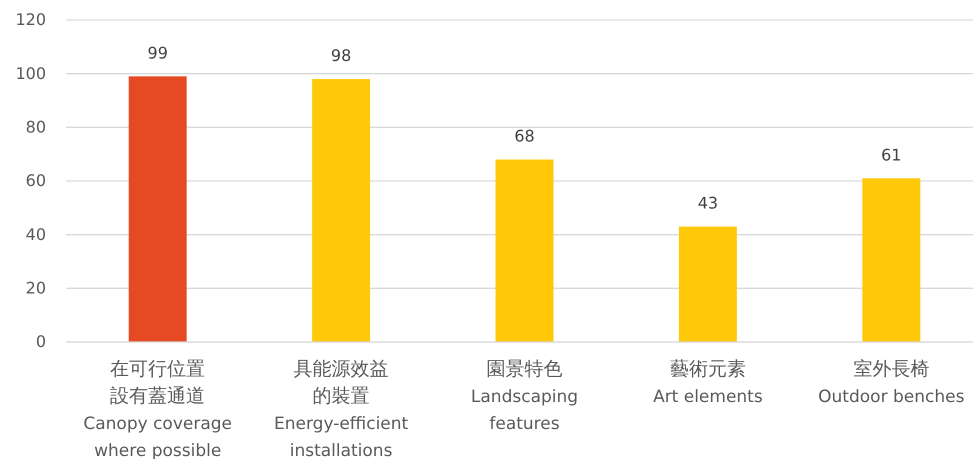 This screenshot has width=973, height=459. I want to click on data-label: 98, so click(341, 56).